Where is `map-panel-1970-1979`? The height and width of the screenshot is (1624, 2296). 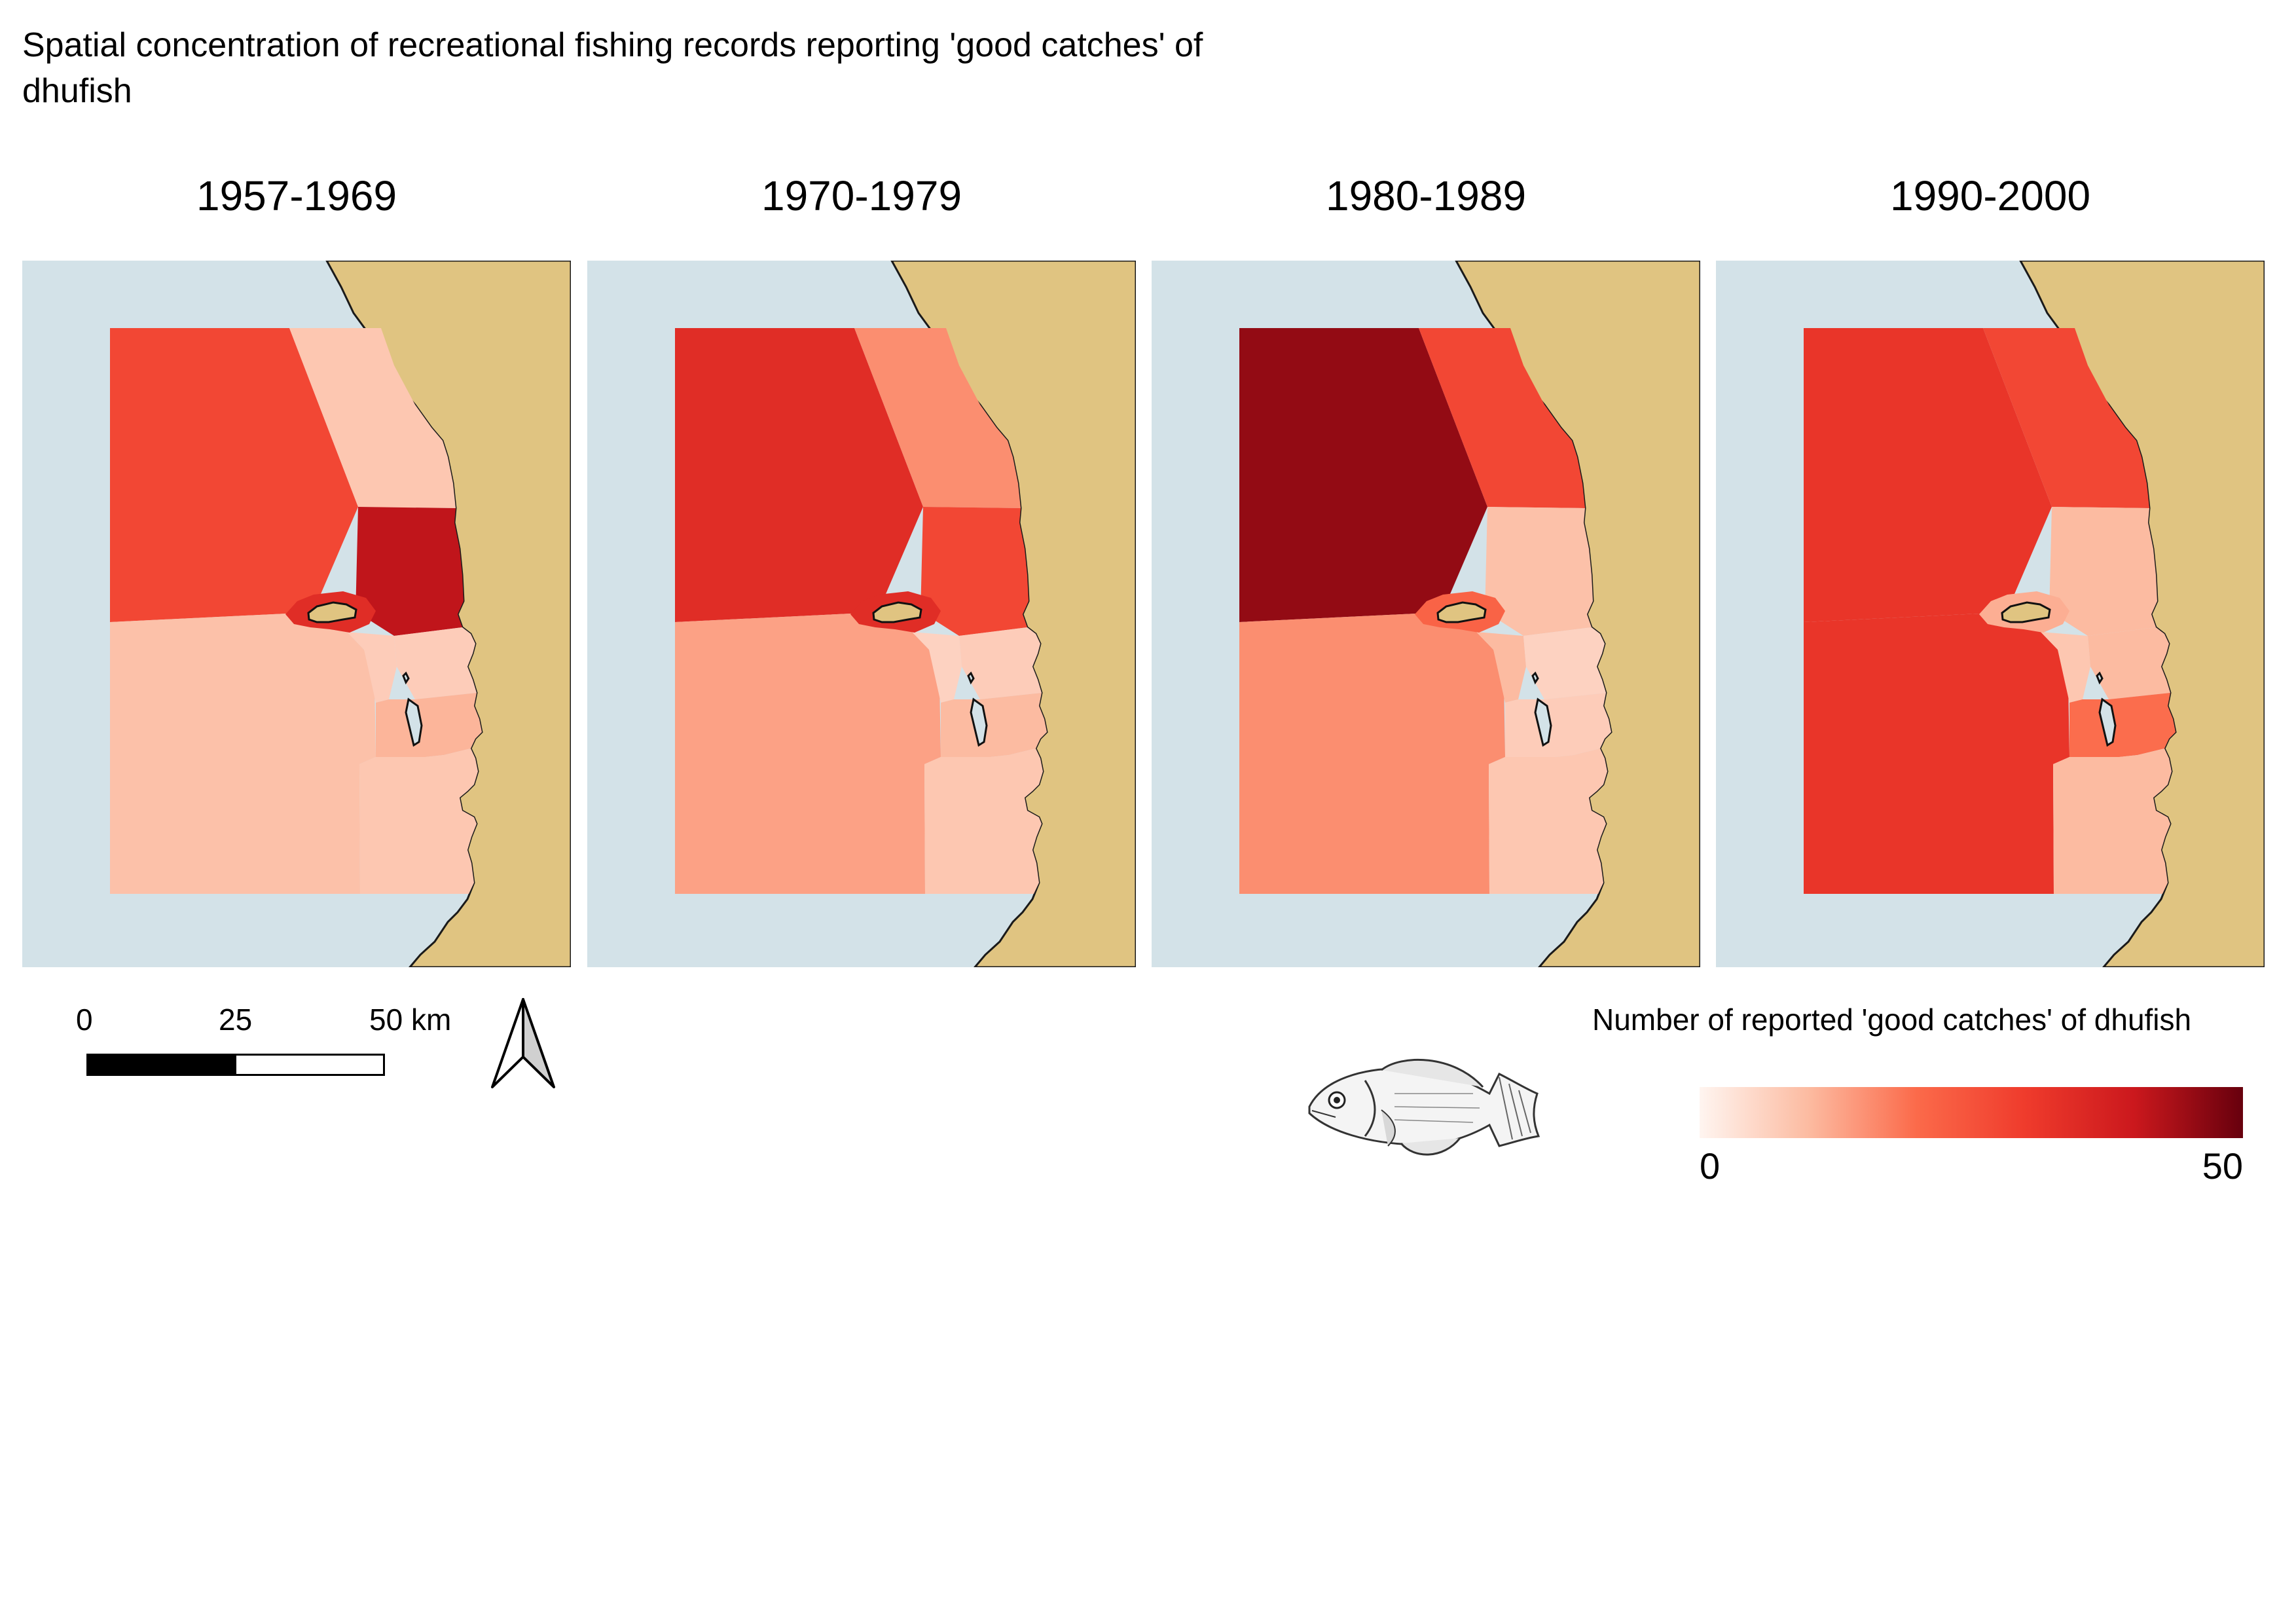 map-panel-1970-1979 is located at coordinates (861, 614).